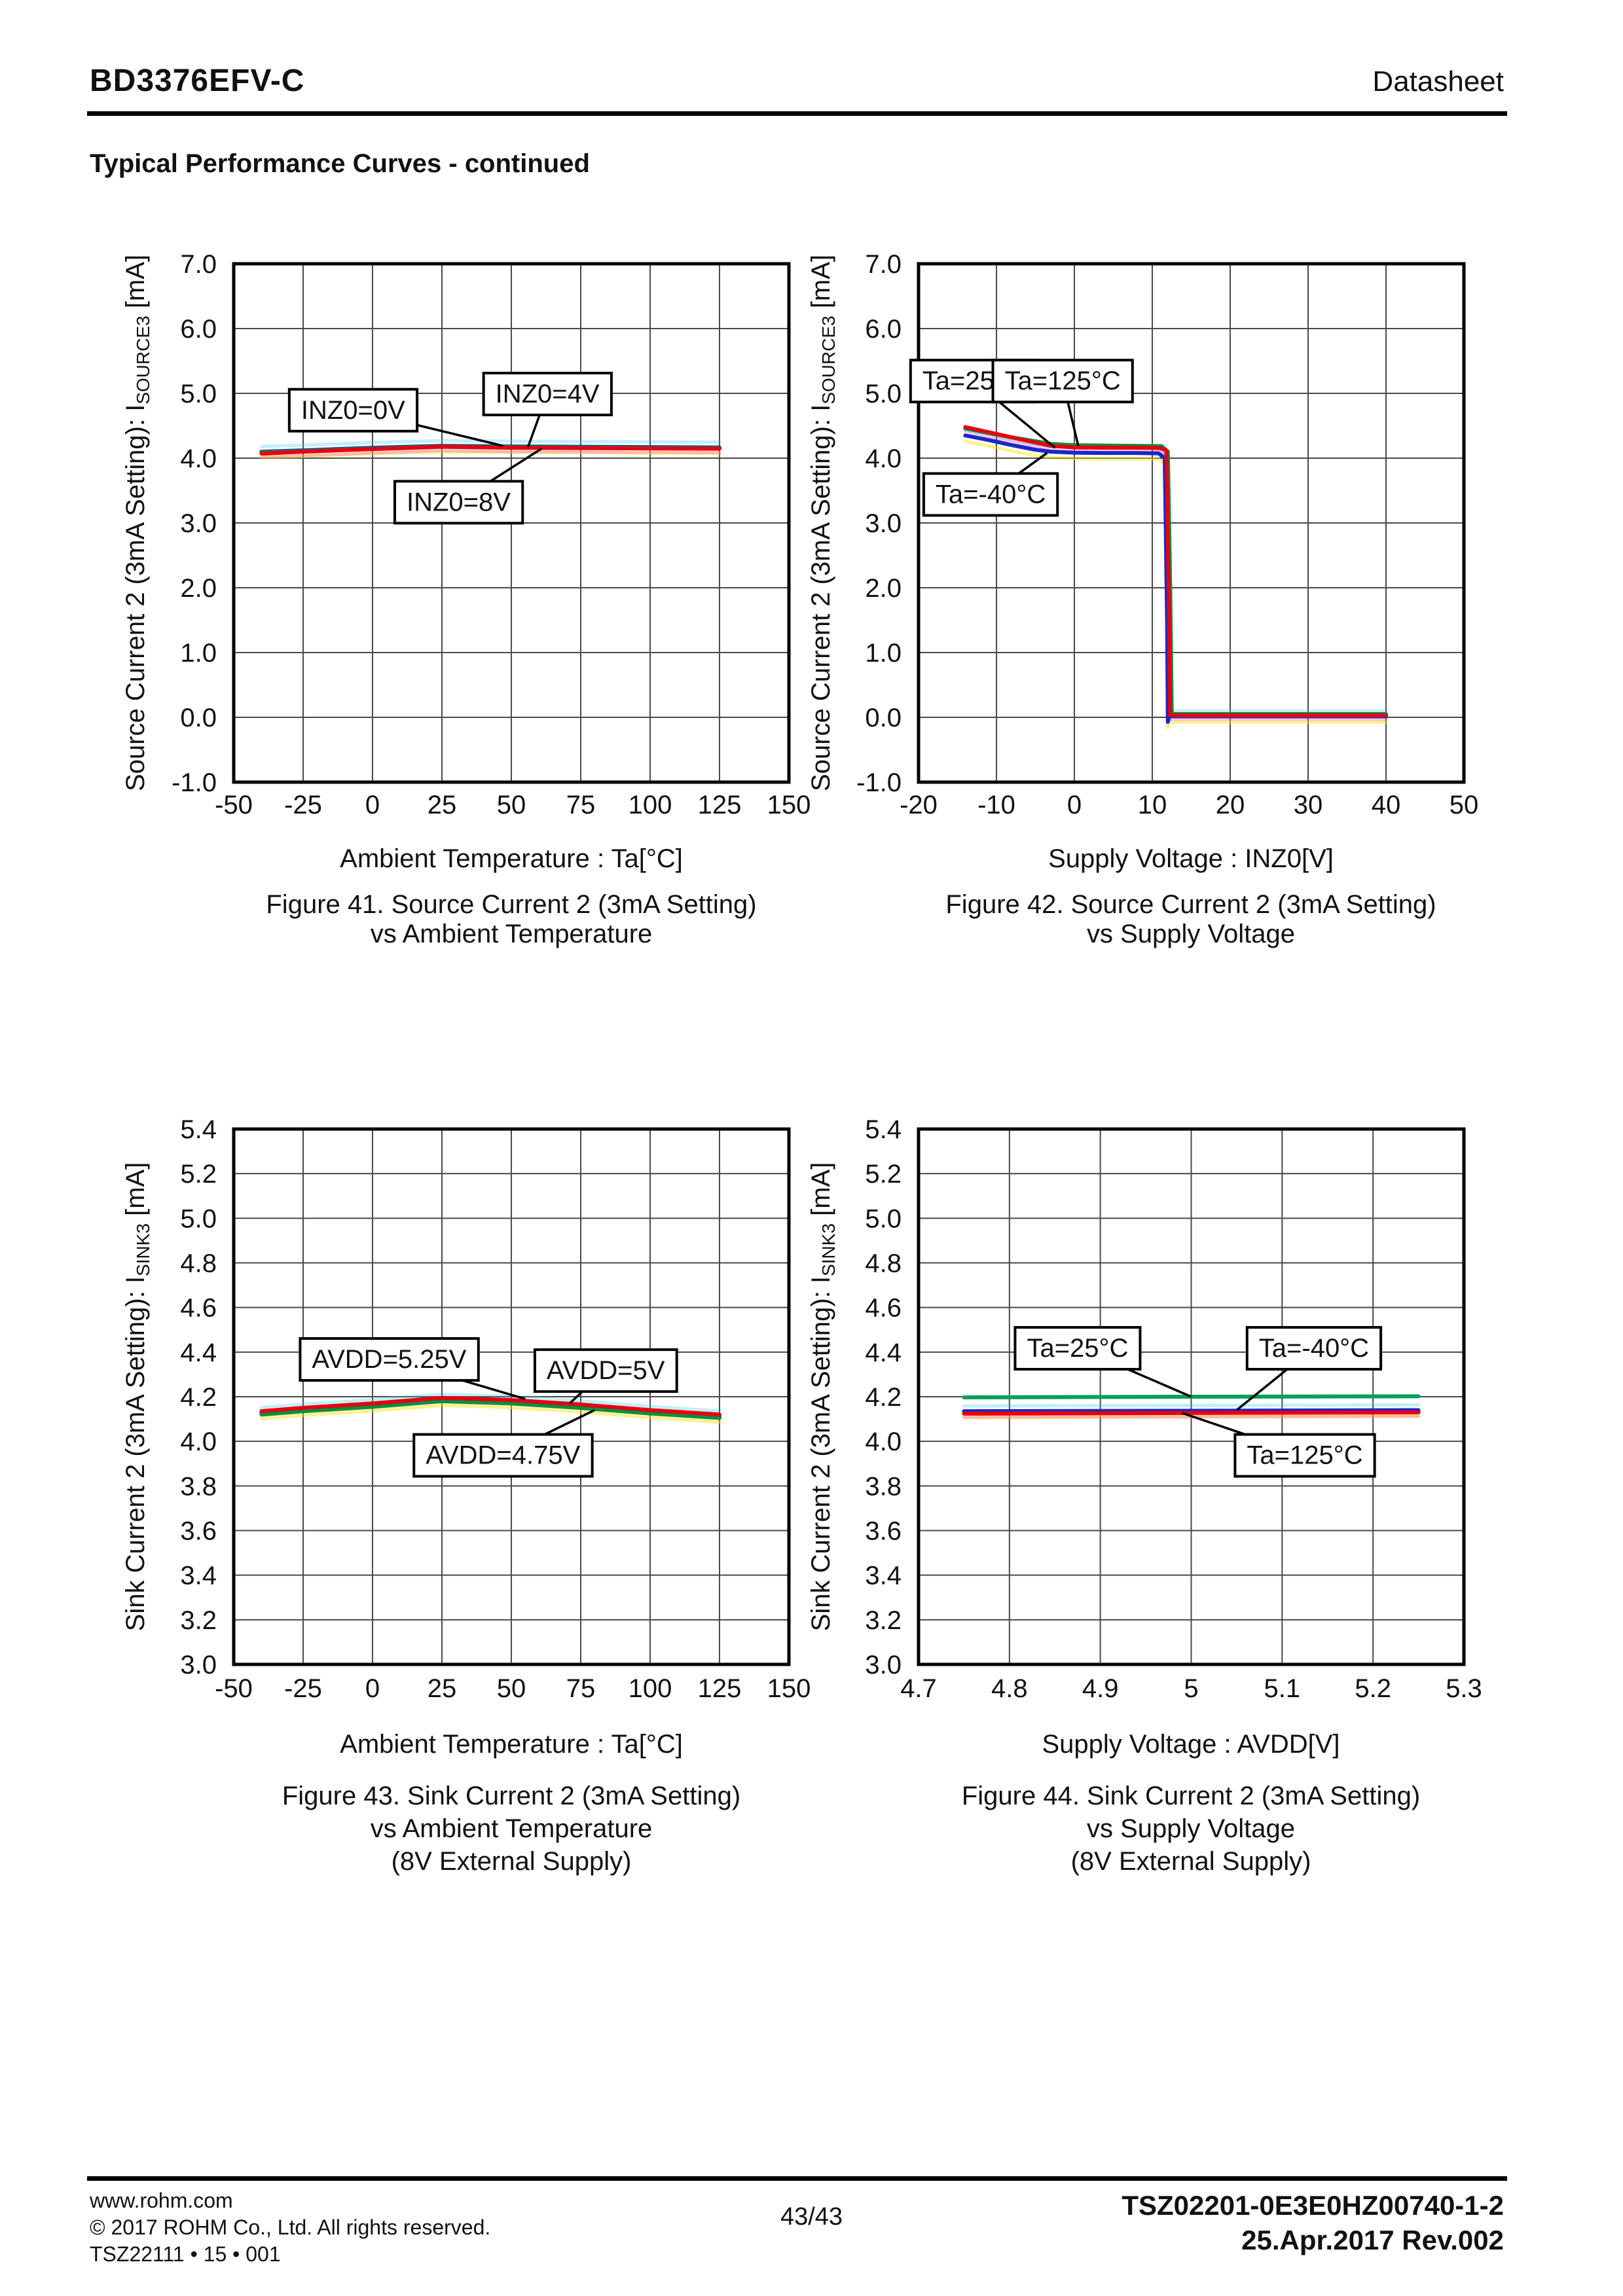 This screenshot has width=1623, height=2296. Describe the element at coordinates (198, 588) in the screenshot. I see `y-tick-label: 2.0` at that location.